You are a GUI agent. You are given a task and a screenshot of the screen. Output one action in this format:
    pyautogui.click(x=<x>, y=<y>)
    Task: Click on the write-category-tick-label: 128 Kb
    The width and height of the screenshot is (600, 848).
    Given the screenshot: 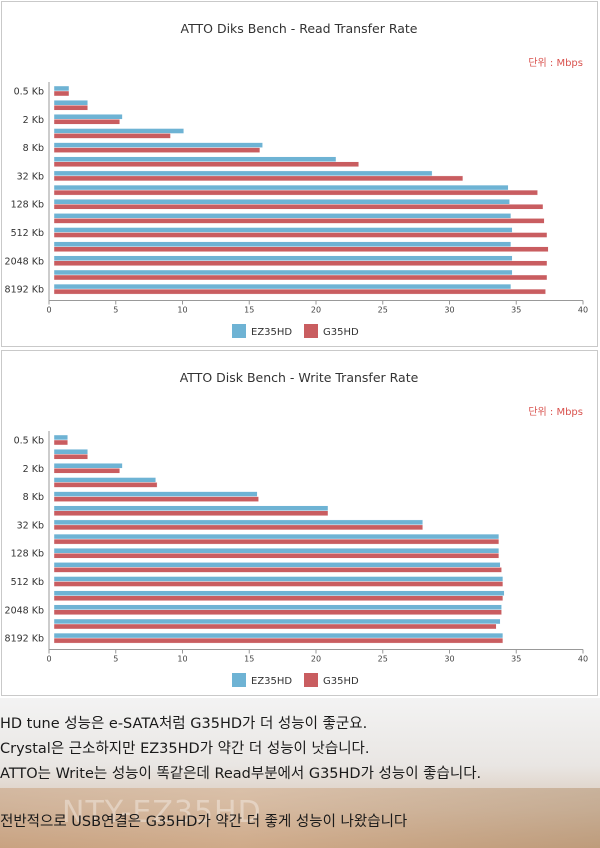 What is the action you would take?
    pyautogui.click(x=27, y=554)
    